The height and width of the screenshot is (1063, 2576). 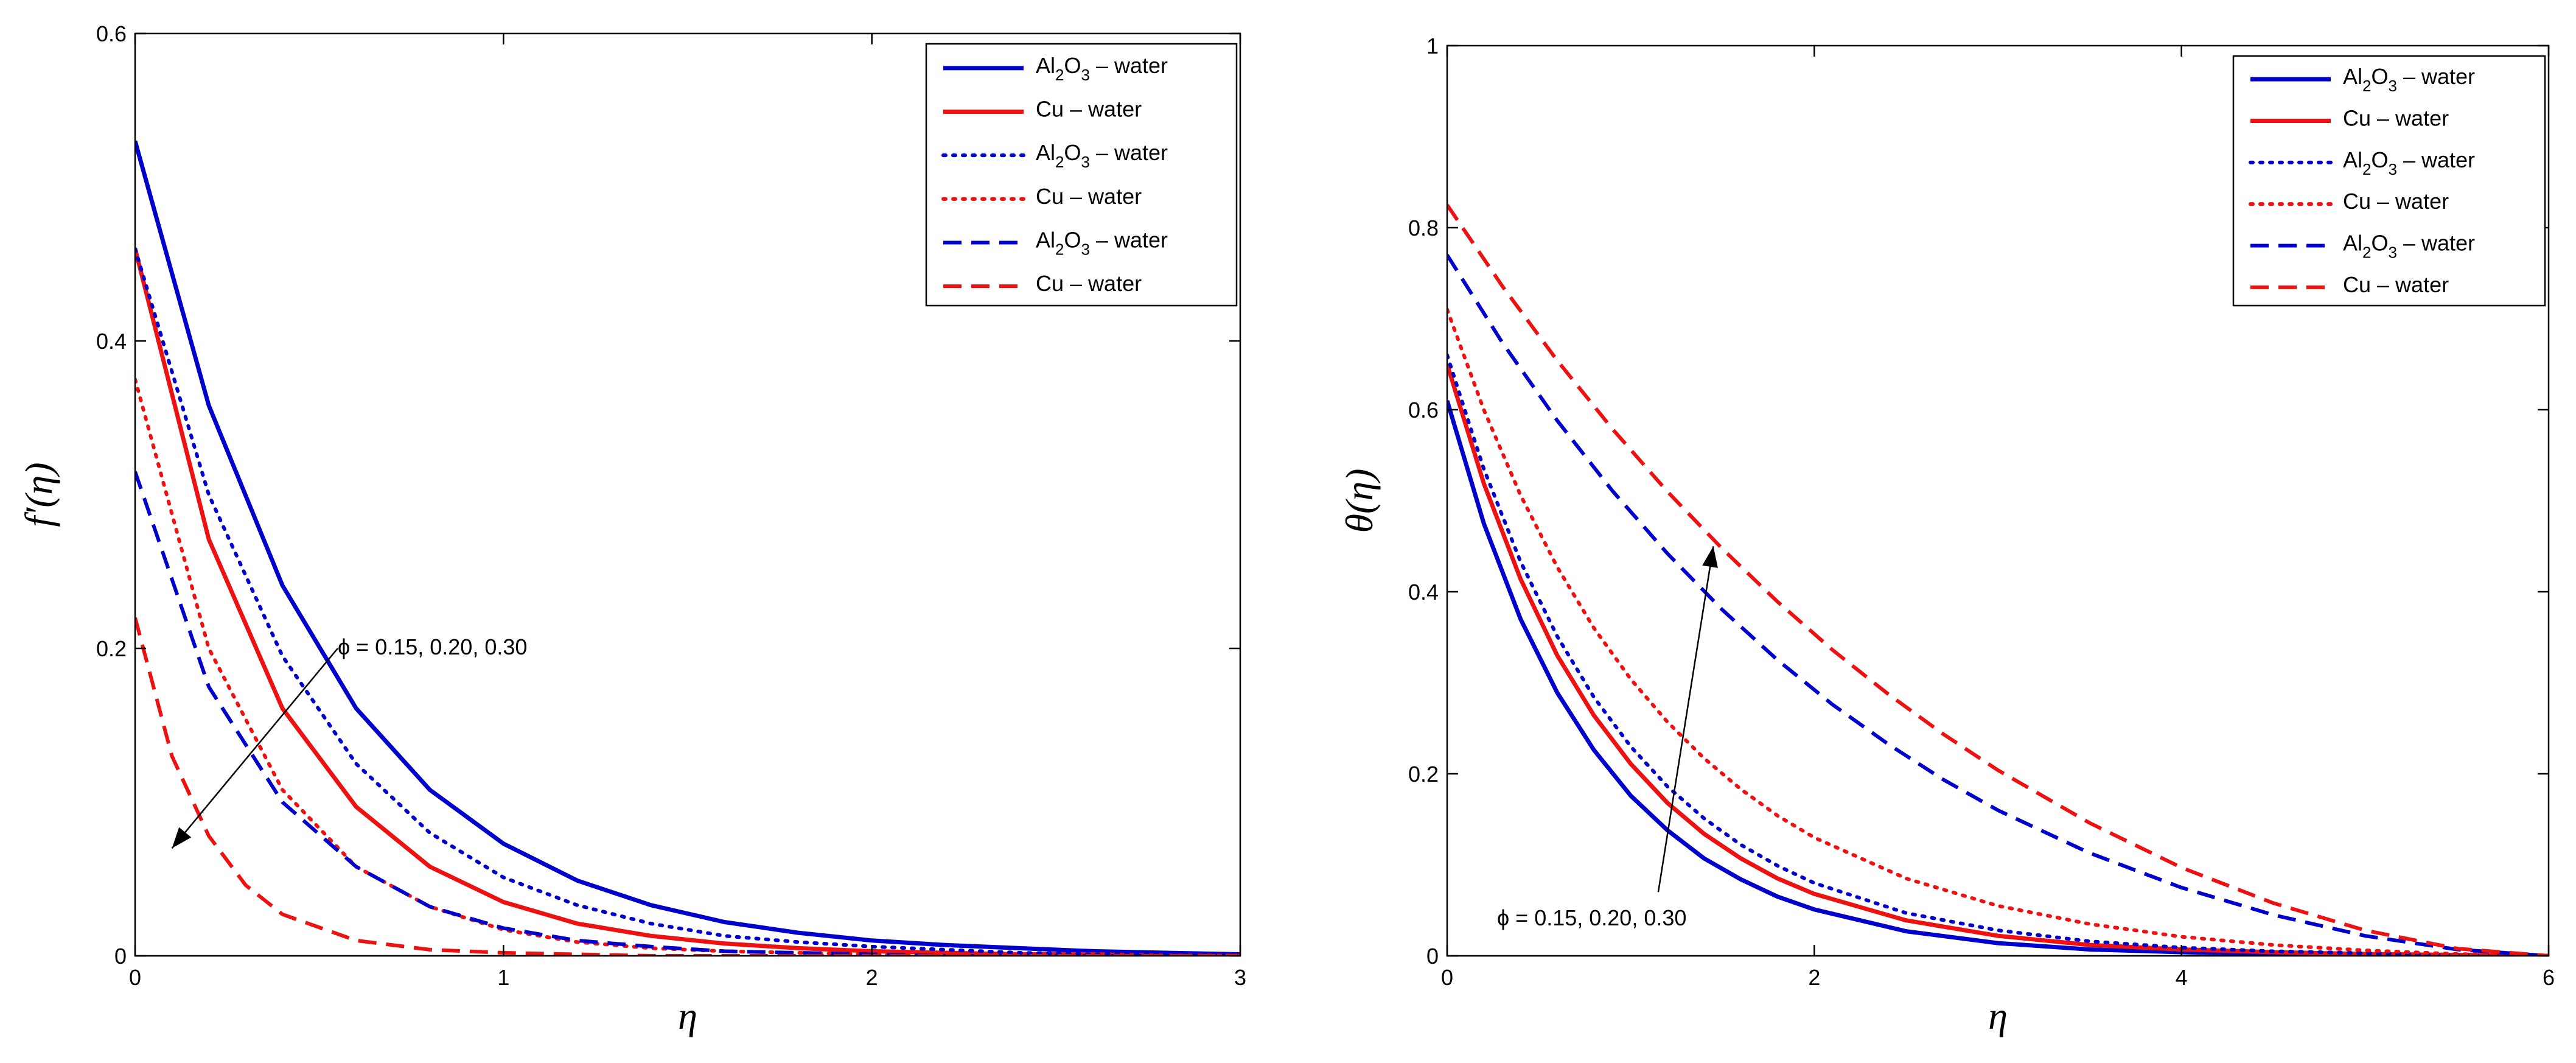 What do you see at coordinates (1432, 45) in the screenshot?
I see `y-tick-label: 1` at bounding box center [1432, 45].